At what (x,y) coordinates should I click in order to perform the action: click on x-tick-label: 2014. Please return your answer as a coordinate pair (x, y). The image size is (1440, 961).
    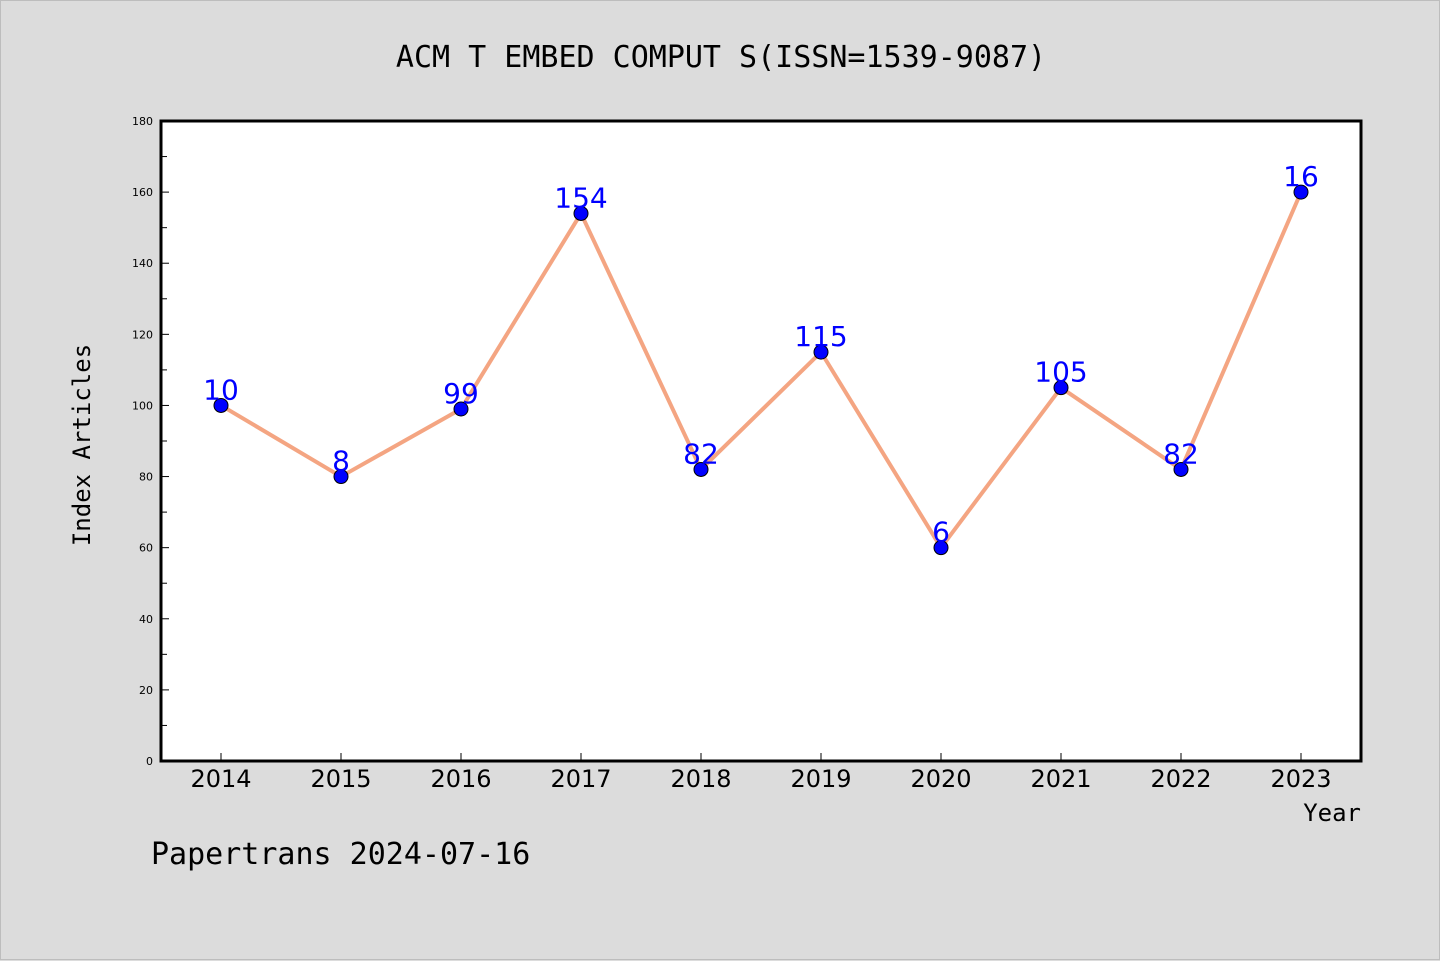
    Looking at the image, I should click on (220, 779).